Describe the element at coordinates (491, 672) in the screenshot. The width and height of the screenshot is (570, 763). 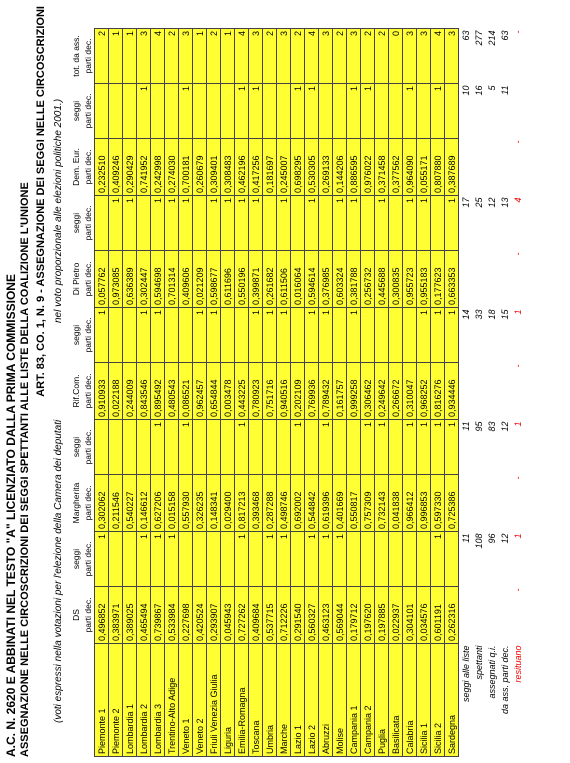
I see `cell: assegnati q.i.` at that location.